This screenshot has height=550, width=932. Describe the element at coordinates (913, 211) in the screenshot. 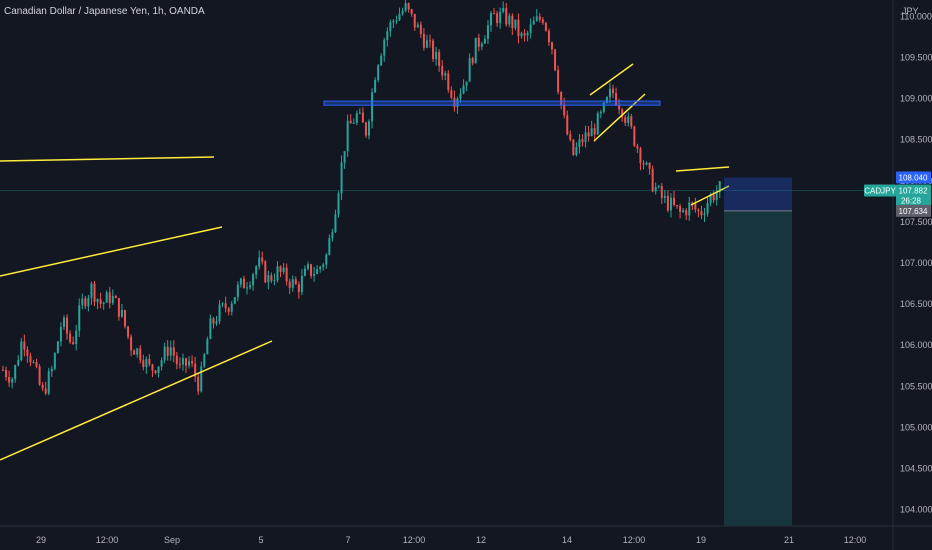

I see `entry-price-label: 107.634` at that location.